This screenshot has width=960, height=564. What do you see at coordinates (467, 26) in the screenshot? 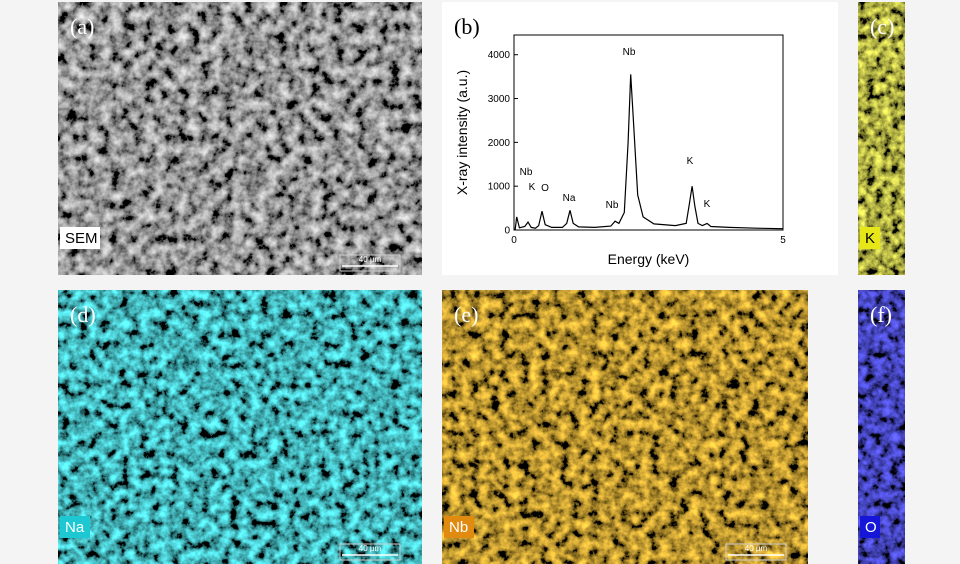
I see `panel-label: (b)` at bounding box center [467, 26].